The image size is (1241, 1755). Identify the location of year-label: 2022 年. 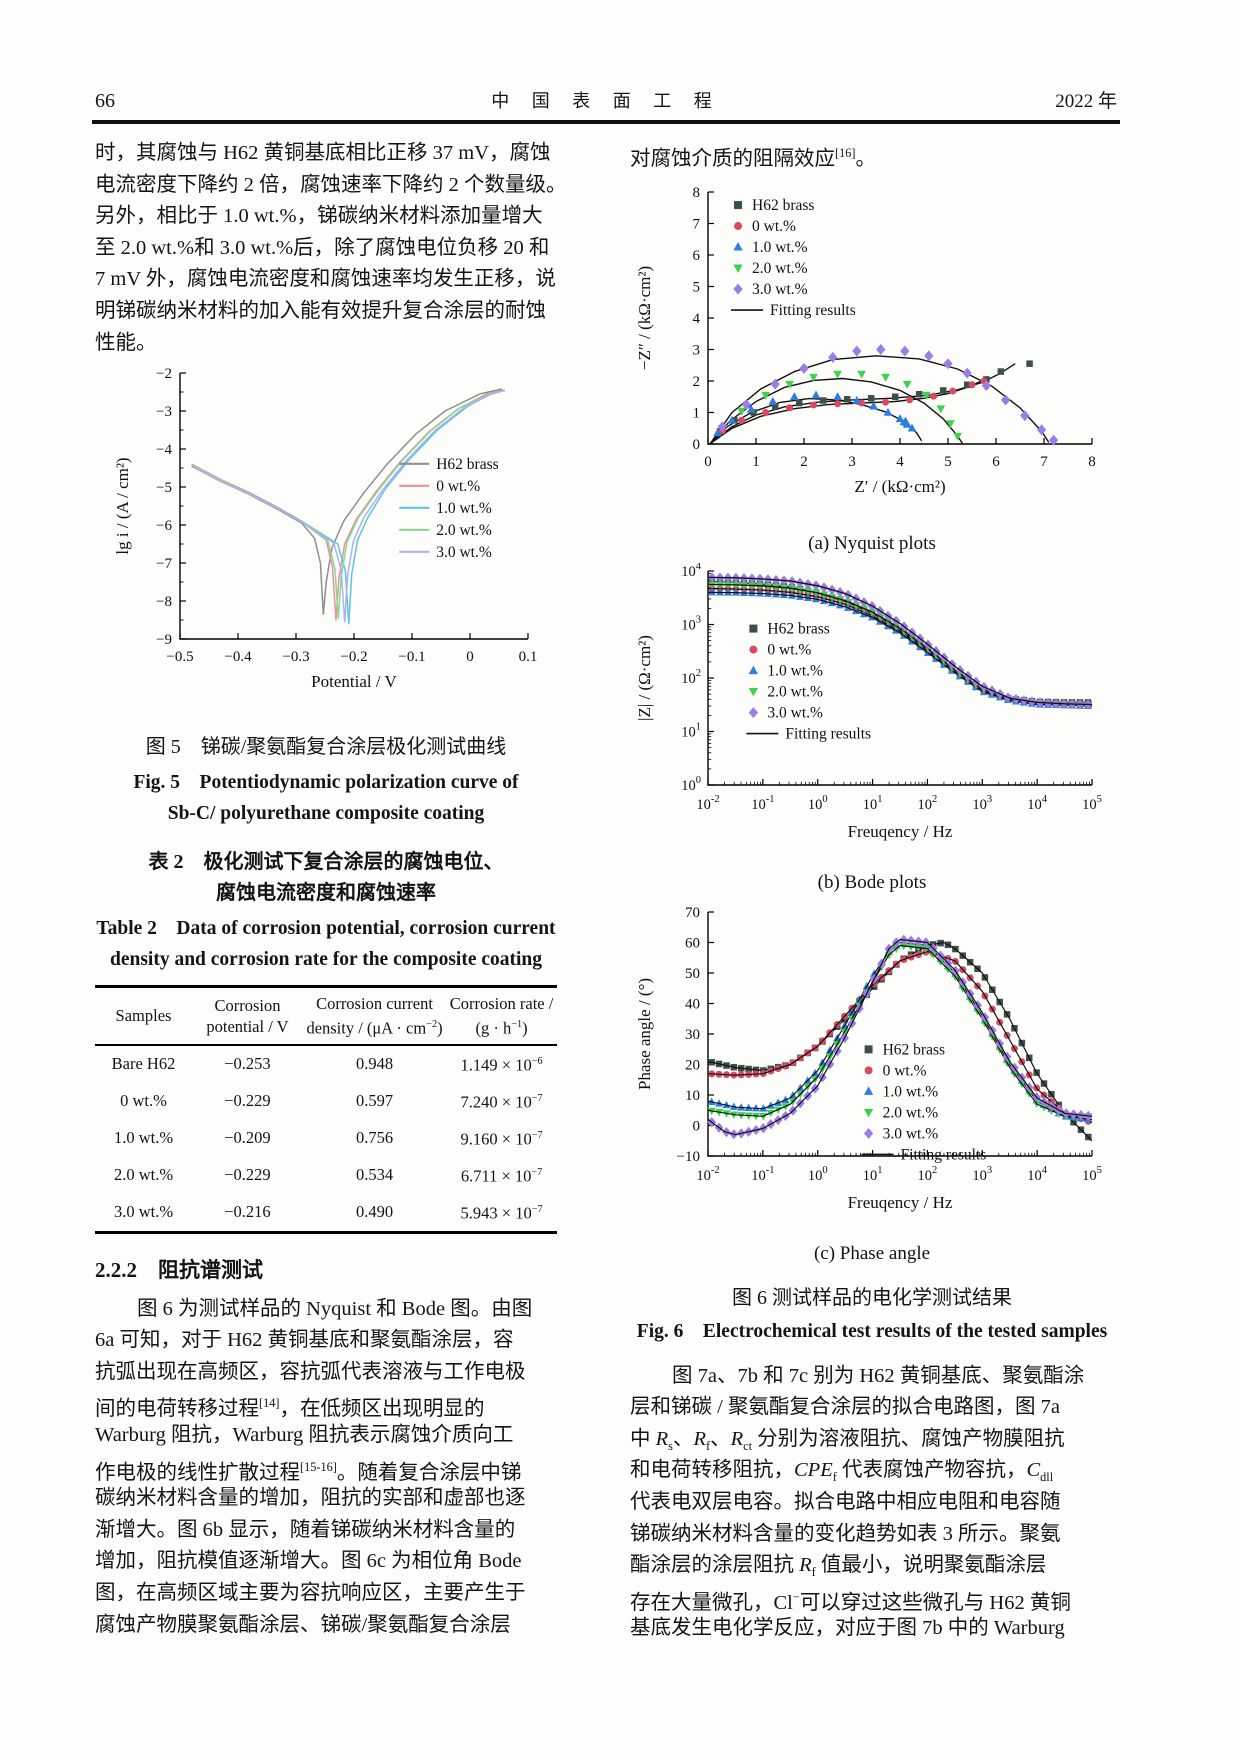
(1086, 101).